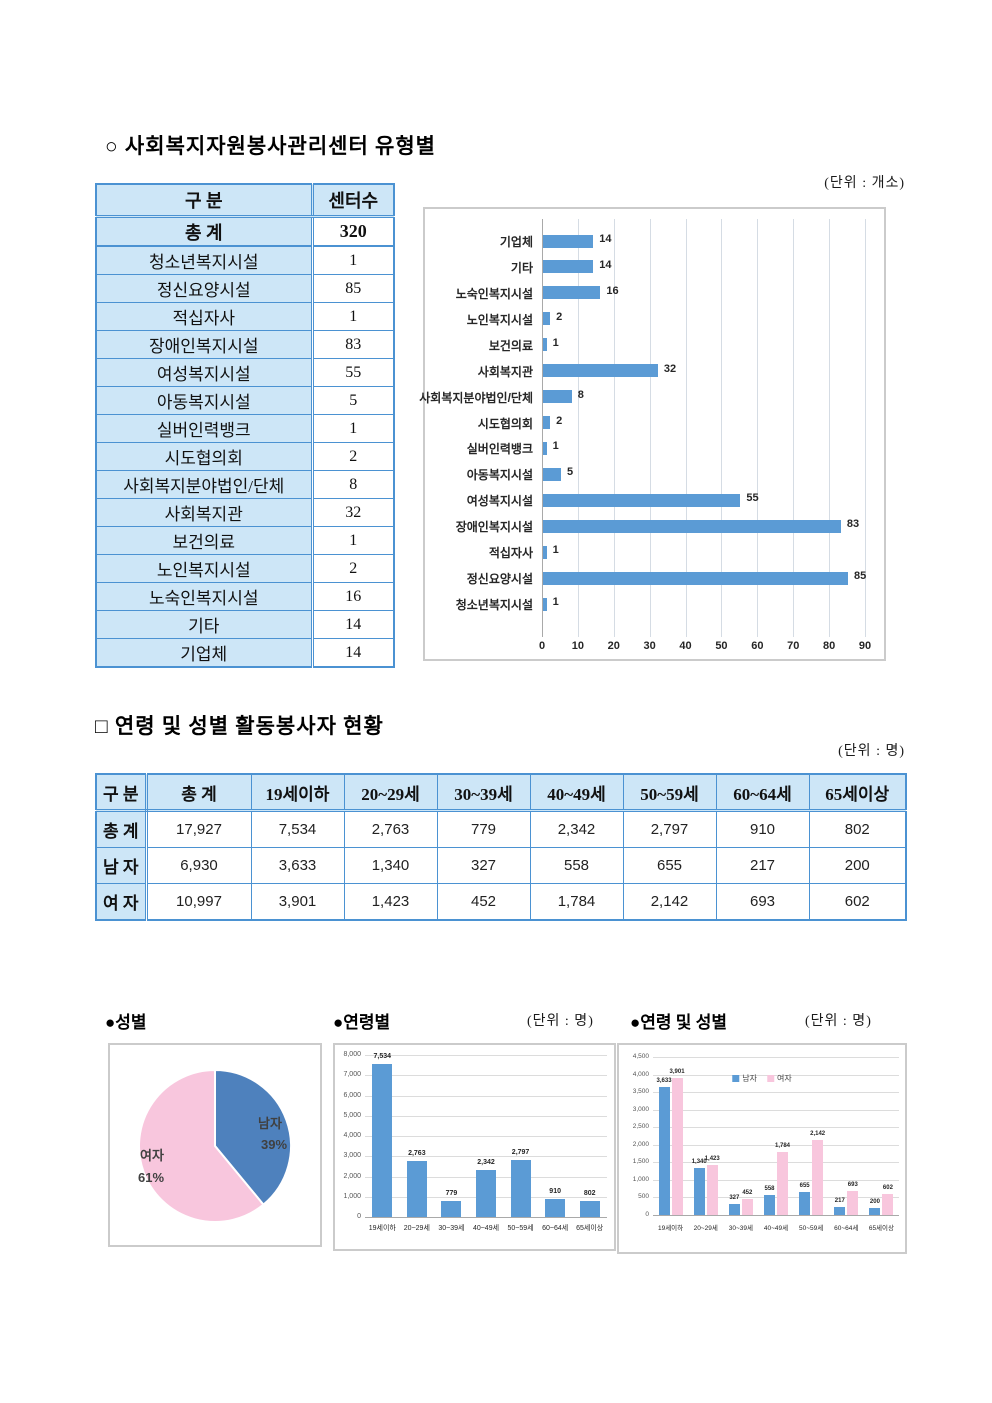 The width and height of the screenshot is (992, 1403). Describe the element at coordinates (860, 576) in the screenshot. I see `bar-value-label: 85` at that location.